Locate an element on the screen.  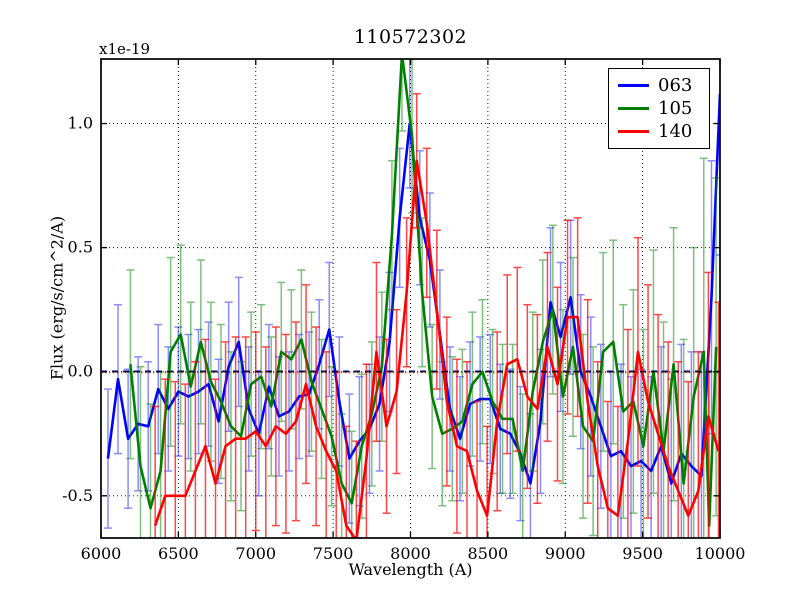
legend-entry-140: 140 is located at coordinates (660, 131).